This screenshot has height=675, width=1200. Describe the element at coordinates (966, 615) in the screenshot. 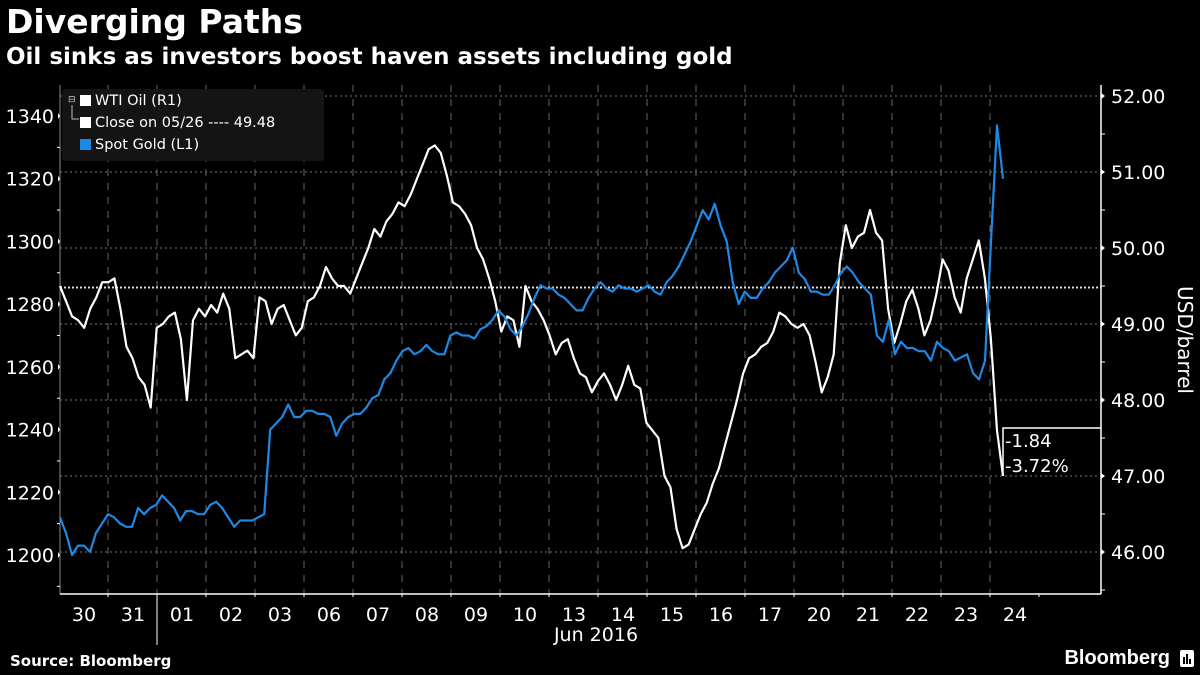

I see `x-tick-label: 23` at that location.